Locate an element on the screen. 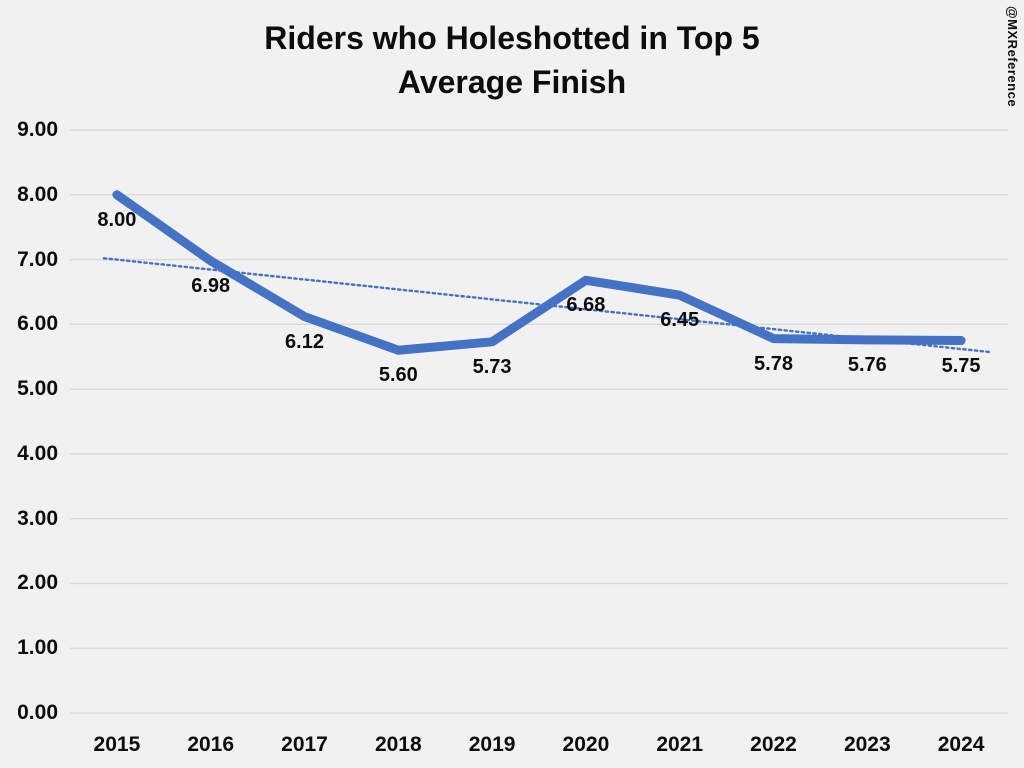 This screenshot has width=1024, height=768. x-tick-2019: 2019 is located at coordinates (492, 744).